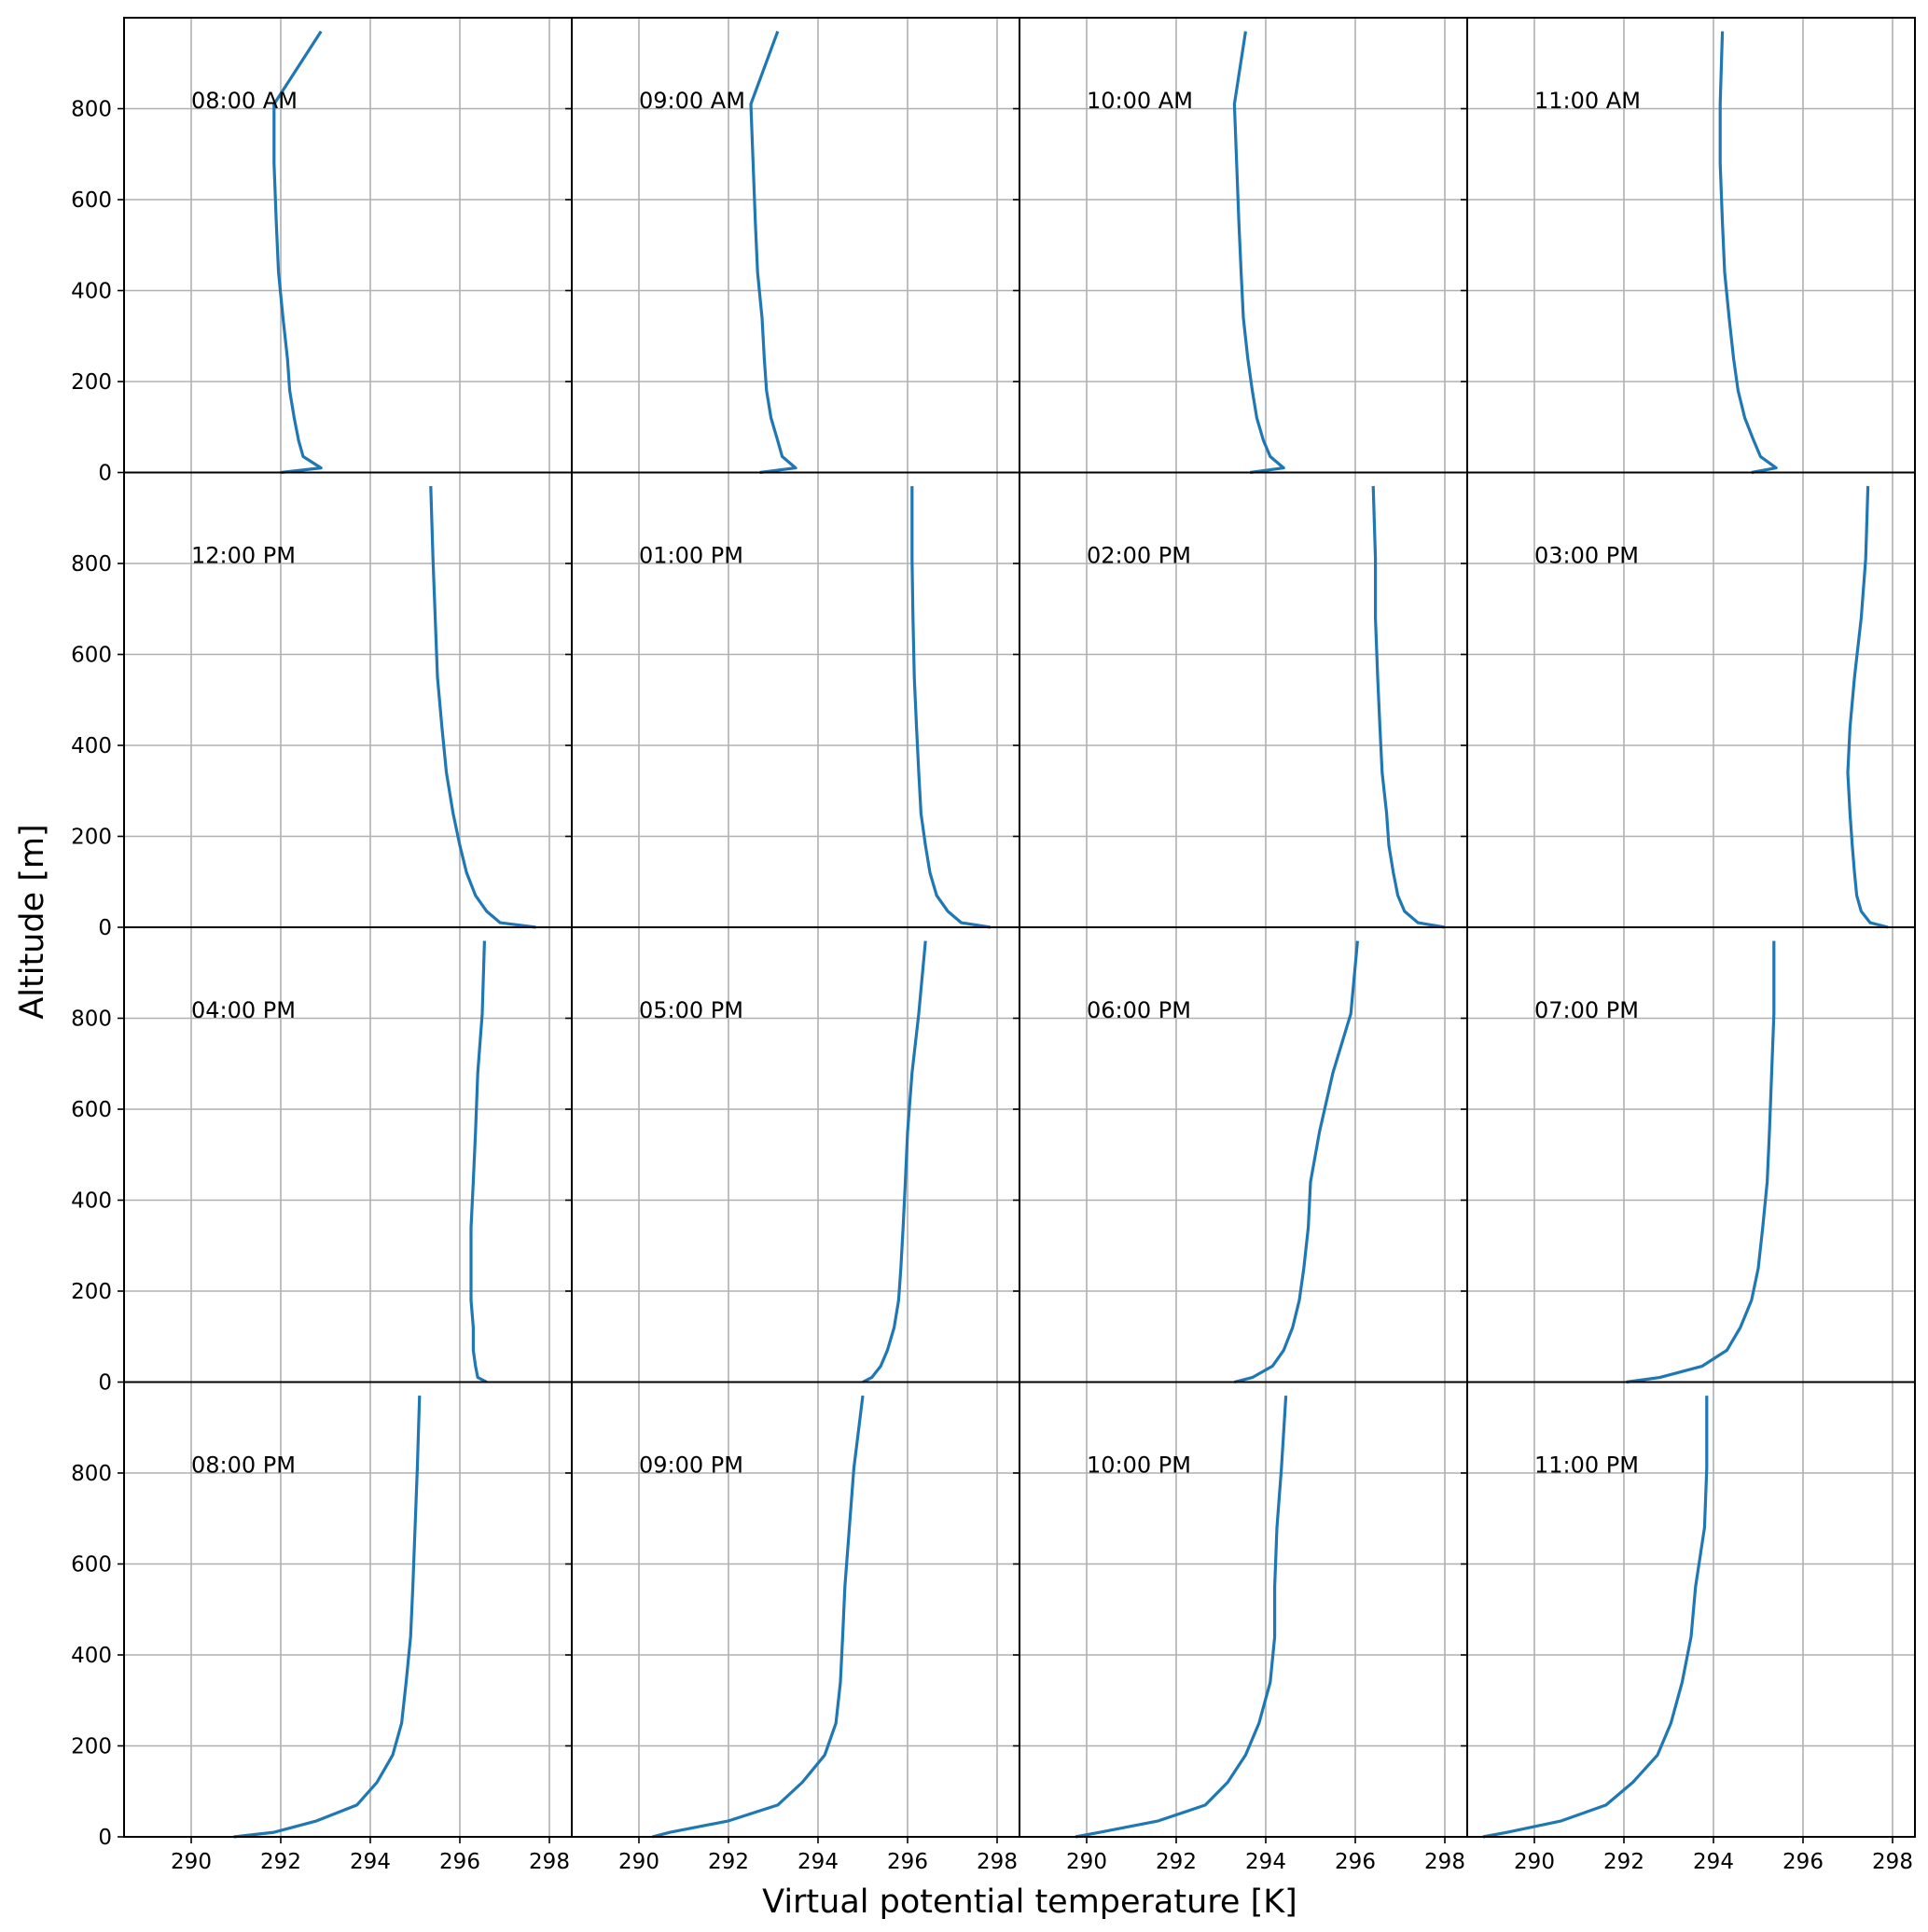  I want to click on panel-12: 07:00 PM, so click(1688, 1155).